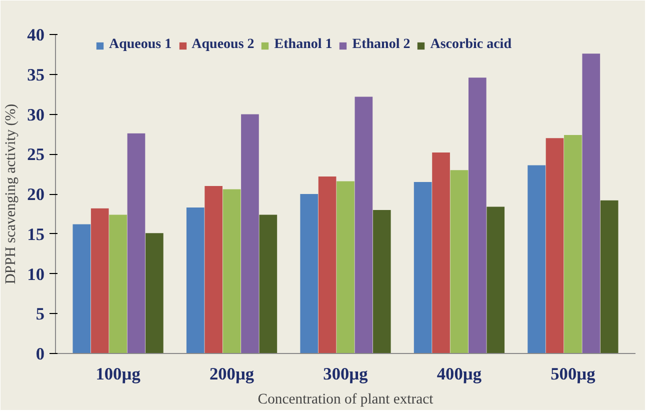  Describe the element at coordinates (40, 314) in the screenshot. I see `y-tick-label: 5` at that location.